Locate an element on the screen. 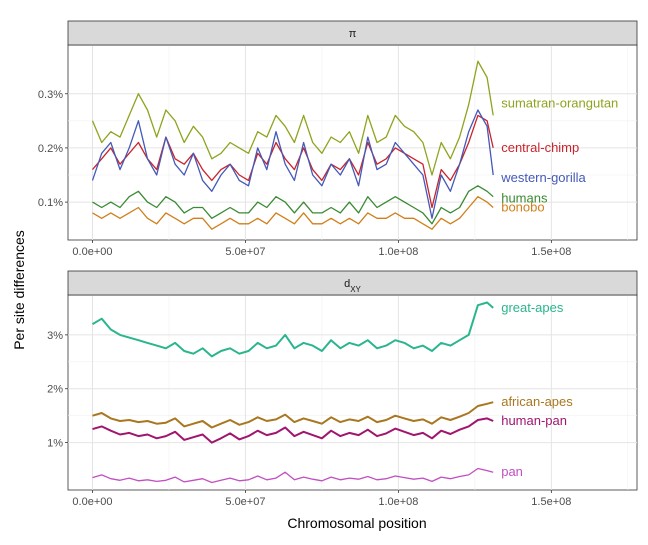 Image resolution: width=648 pixels, height=545 pixels. series-label-african-apes: african-apes is located at coordinates (537, 401).